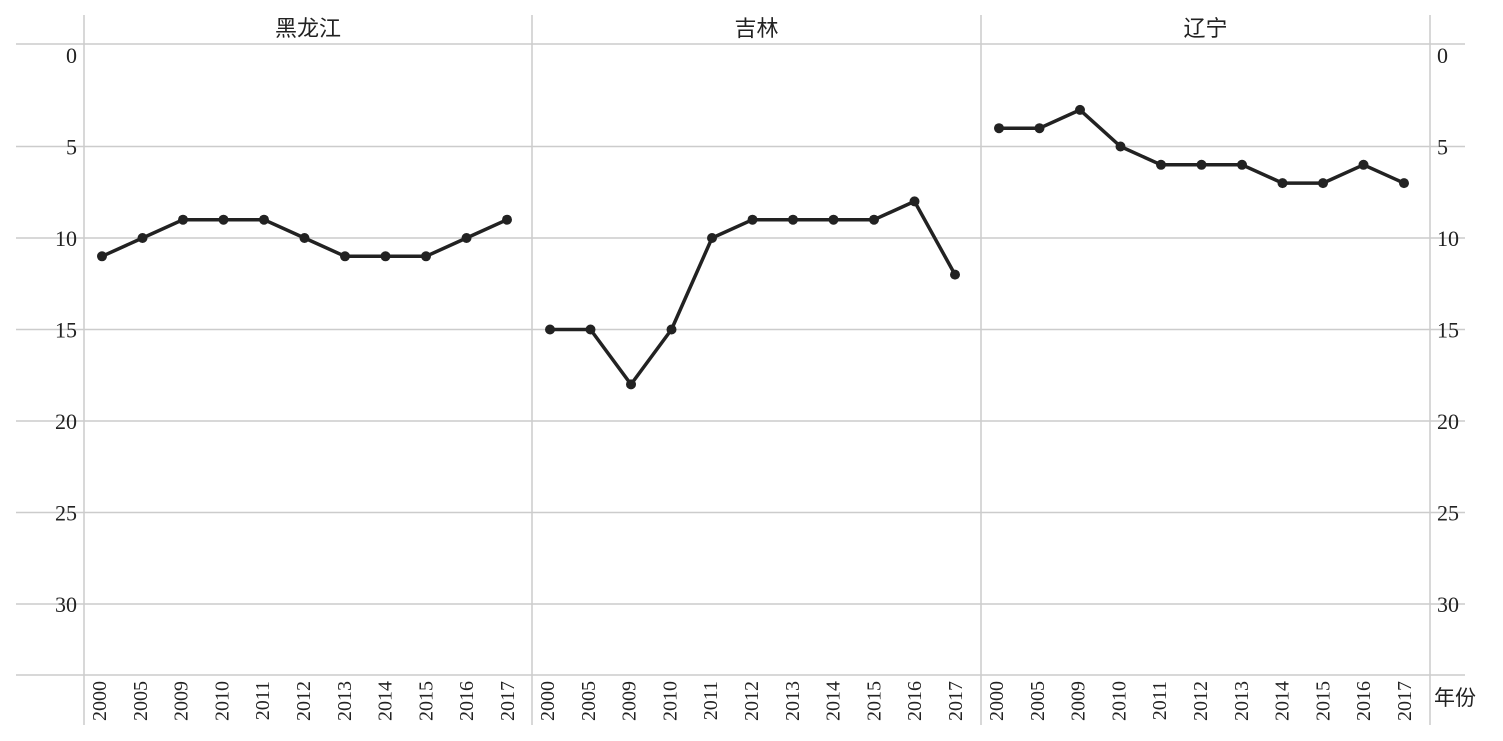 The image size is (1503, 741). What do you see at coordinates (66, 604) in the screenshot?
I see `y-tick-label-left: 30` at bounding box center [66, 604].